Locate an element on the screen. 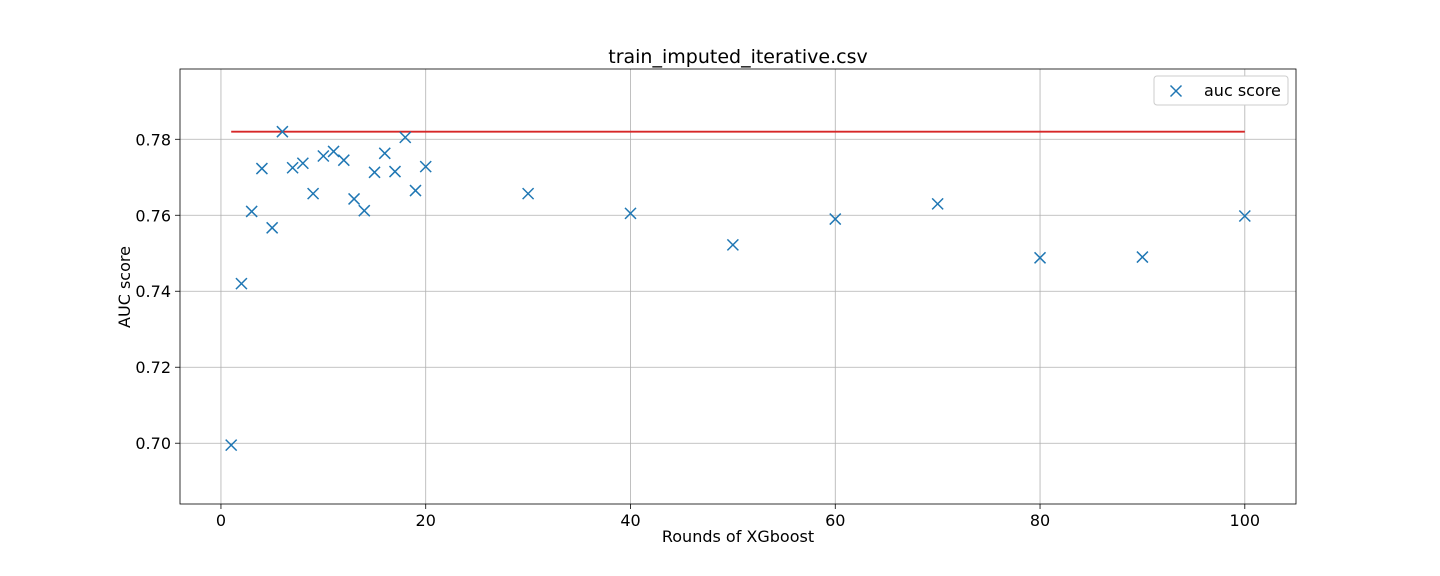 The image size is (1440, 576). y-ticks: 0.70 0.72 0.74 0.76 0.78 is located at coordinates (157, 291).